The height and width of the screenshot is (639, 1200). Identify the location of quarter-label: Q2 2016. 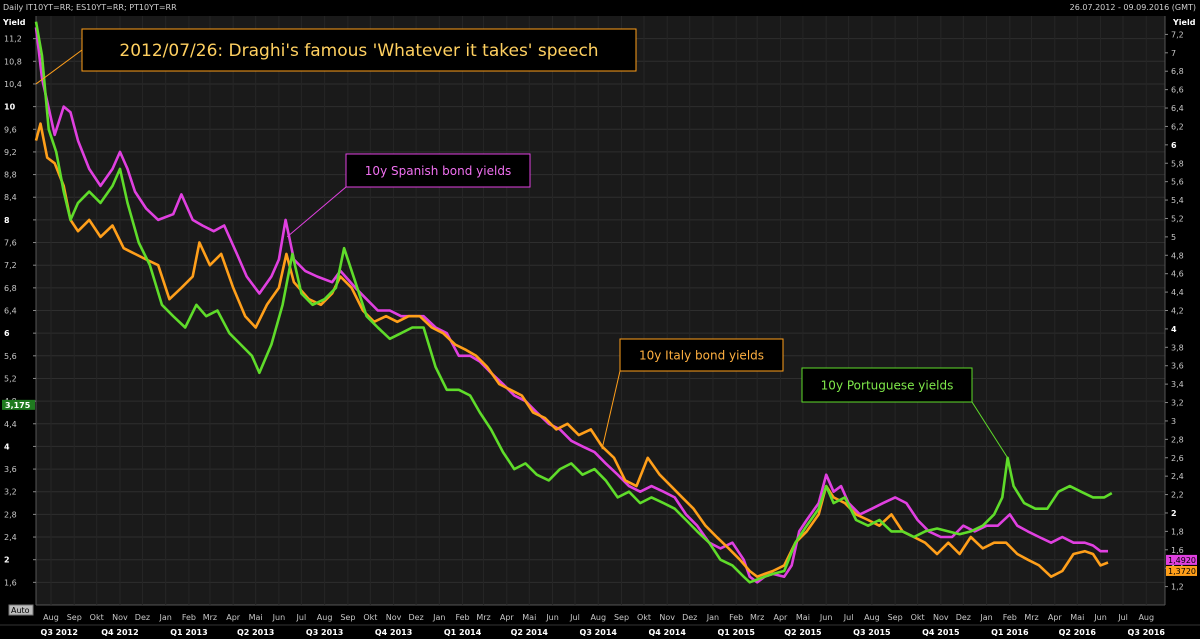
(1078, 632).